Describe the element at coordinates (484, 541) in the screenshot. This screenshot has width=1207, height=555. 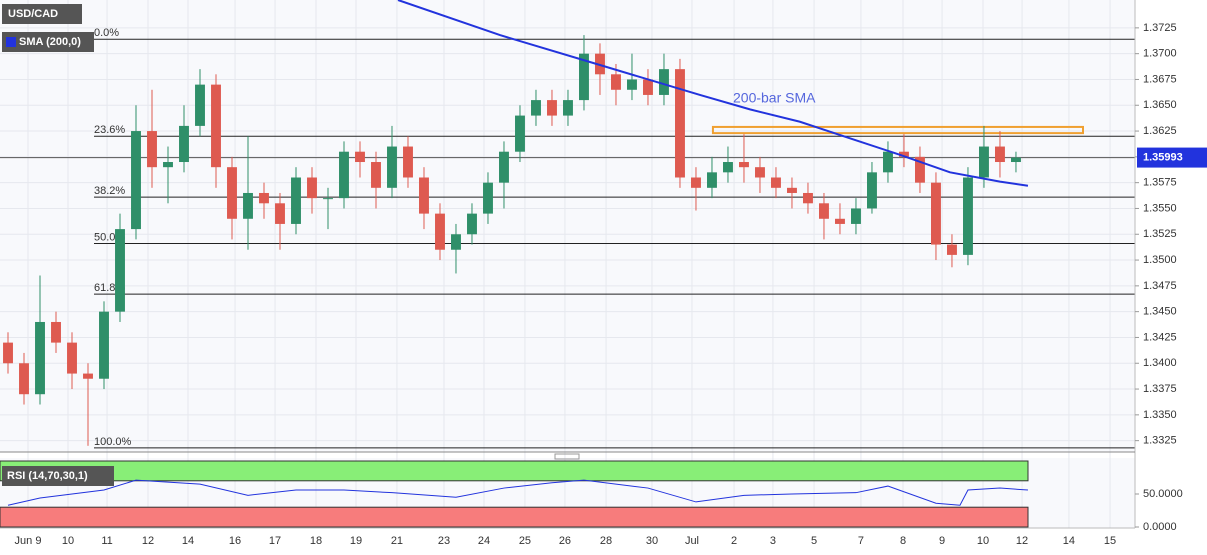
I see `x-tick-label: 24` at that location.